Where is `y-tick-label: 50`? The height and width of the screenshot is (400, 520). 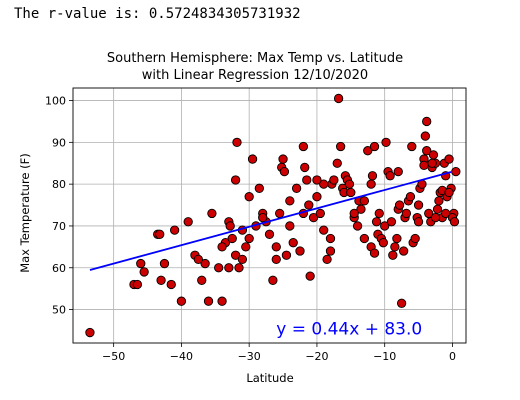
y-tick-label: 50 is located at coordinates (59, 310).